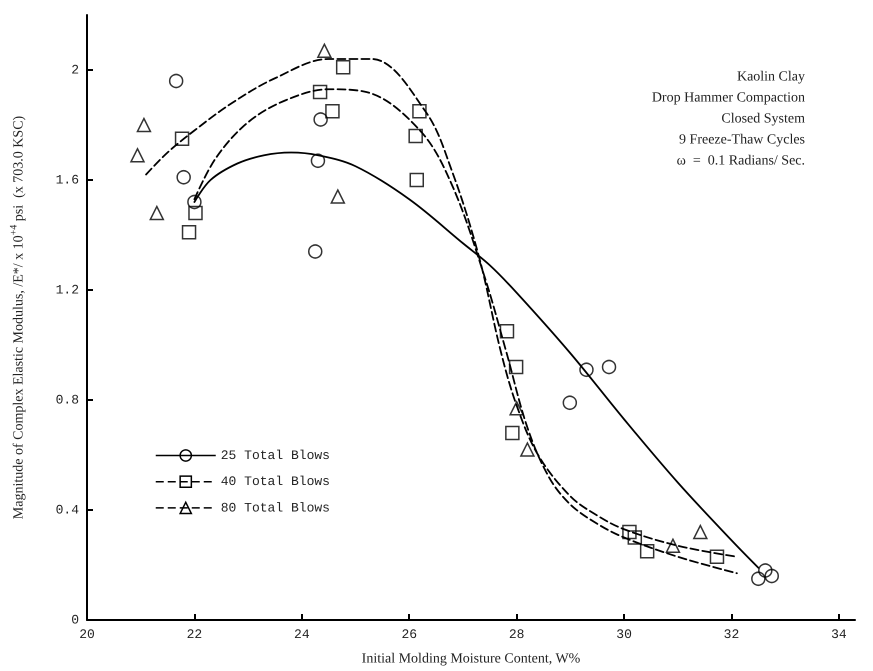 The image size is (873, 671). What do you see at coordinates (67, 400) in the screenshot?
I see `y-tick-label: 0.8` at bounding box center [67, 400].